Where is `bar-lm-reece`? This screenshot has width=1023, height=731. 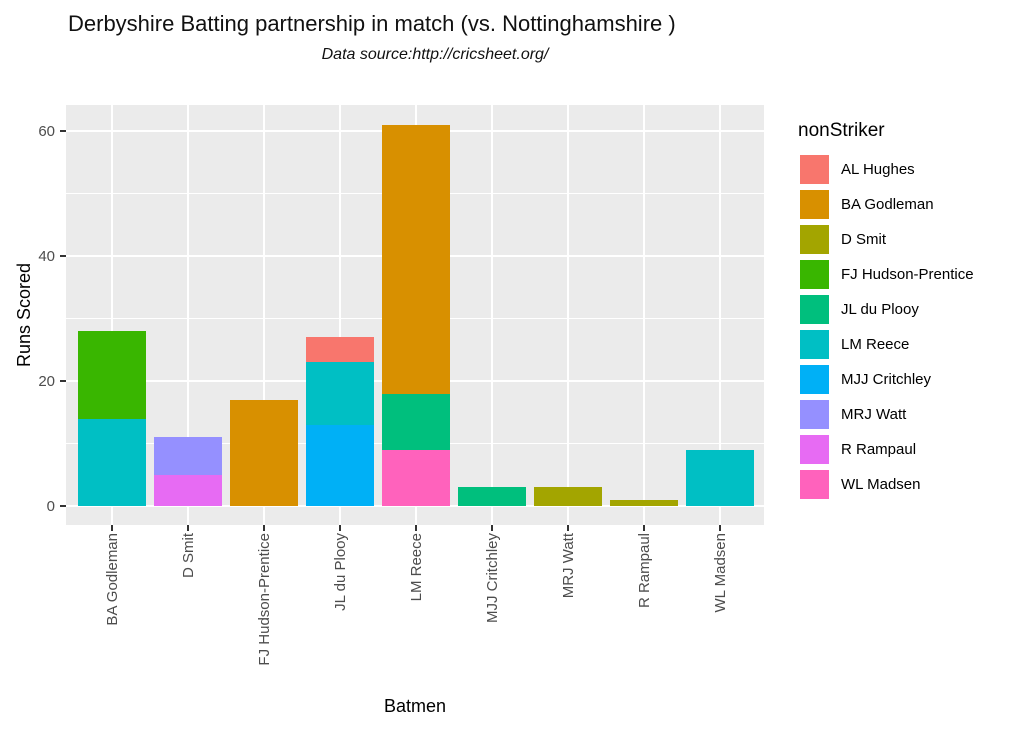 bar-lm-reece is located at coordinates (416, 315).